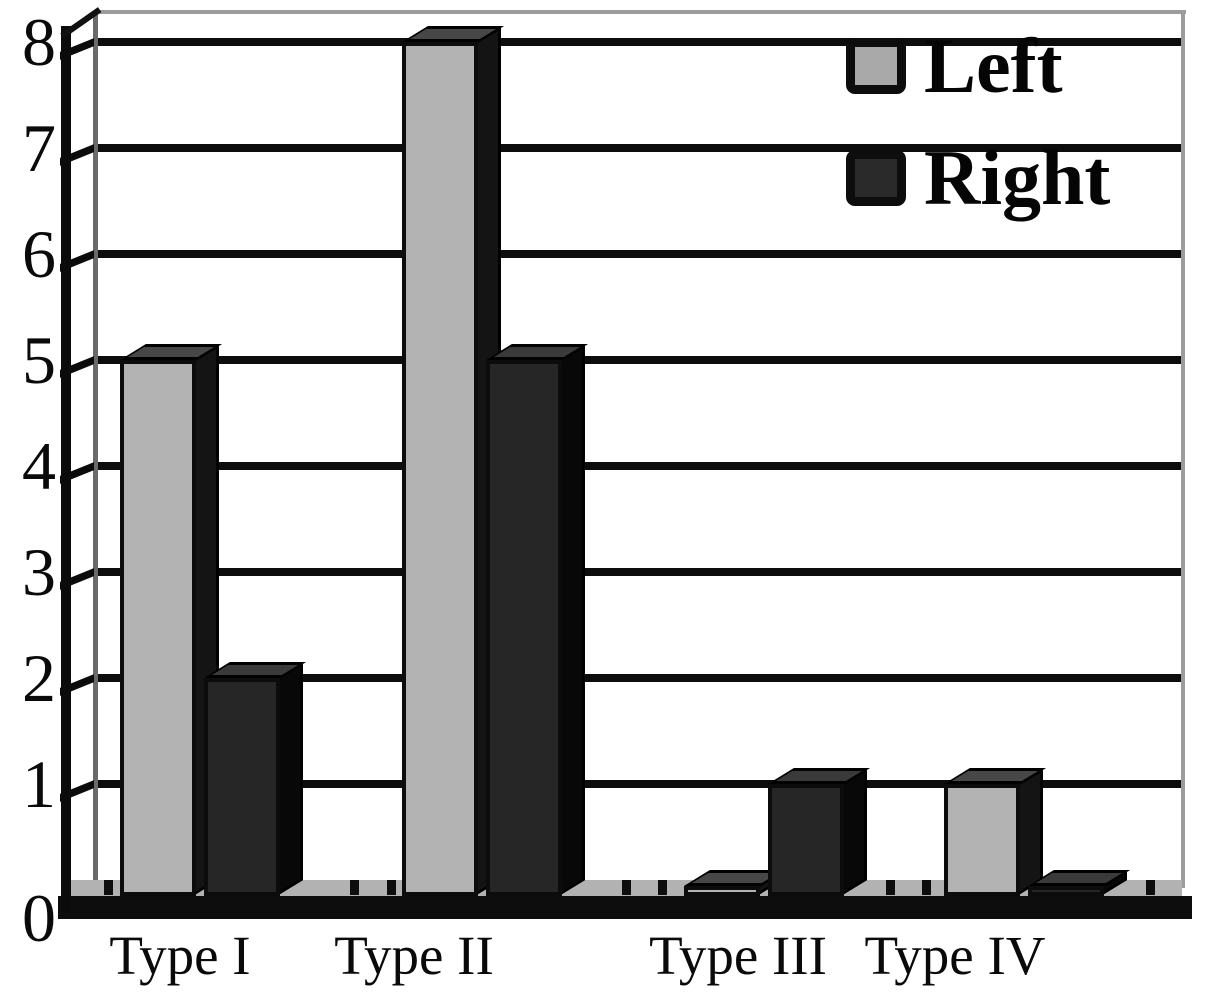 The image size is (1205, 1006). Describe the element at coordinates (806, 840) in the screenshot. I see `bar-right-type-iii` at that location.